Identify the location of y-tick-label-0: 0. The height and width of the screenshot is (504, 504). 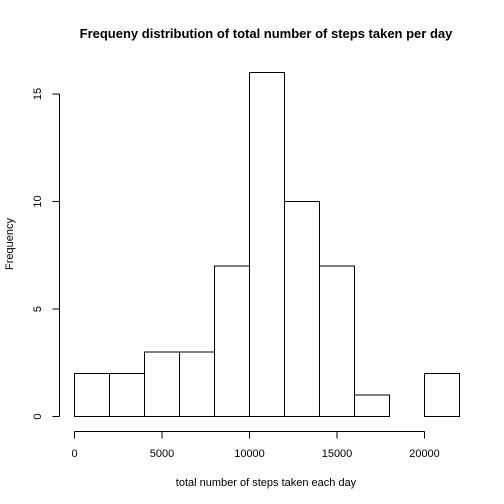
(38, 416).